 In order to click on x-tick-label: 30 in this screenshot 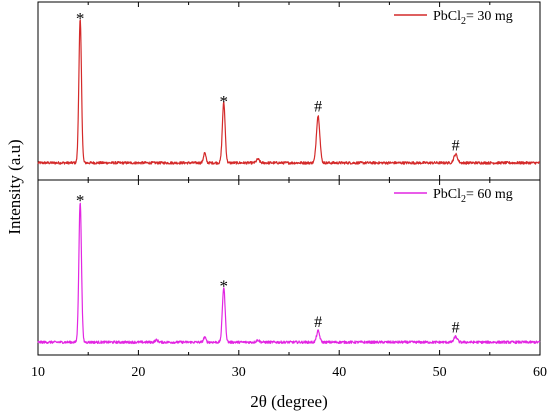, I will do `click(239, 372)`.